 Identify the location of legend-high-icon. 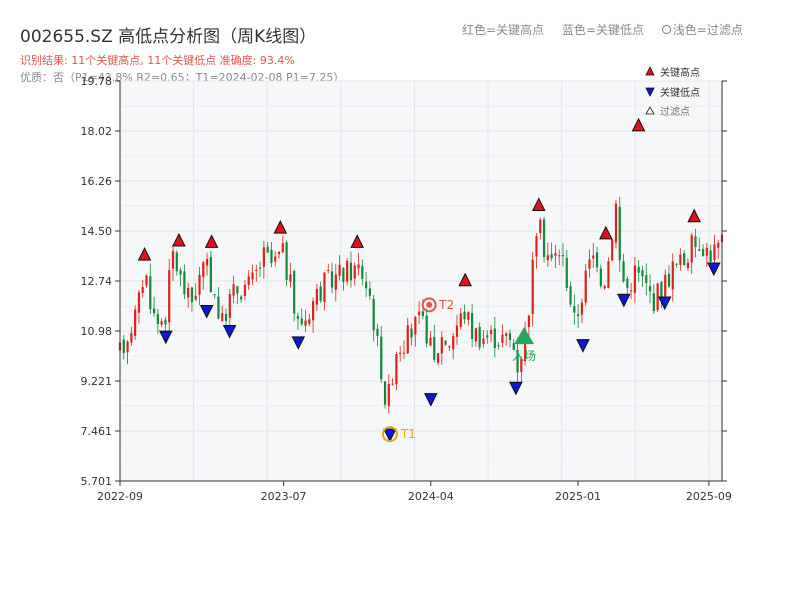
(650, 71).